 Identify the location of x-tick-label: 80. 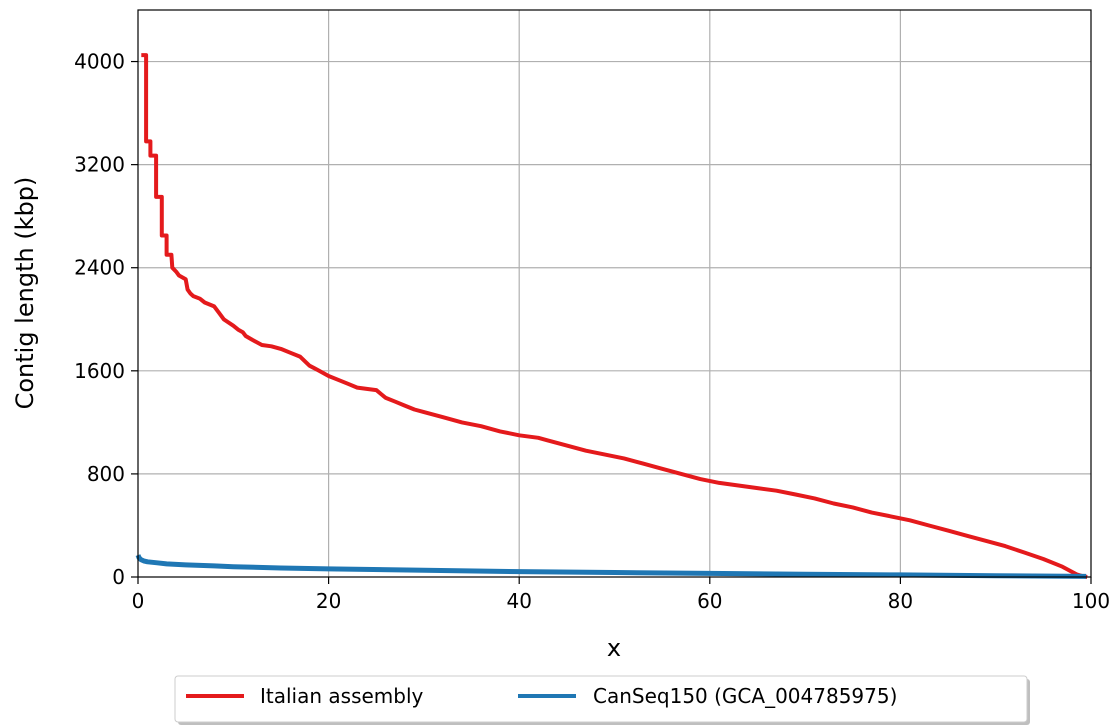
(900, 601).